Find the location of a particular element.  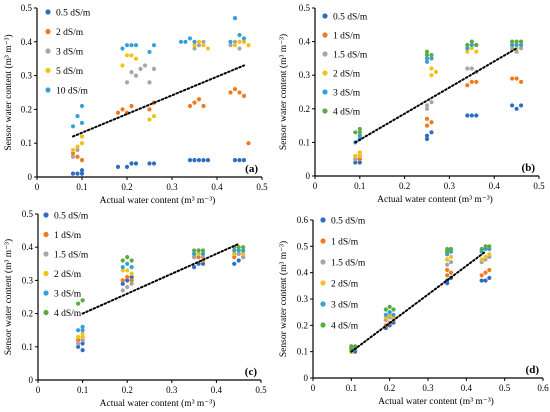

x-tick-label: 0.5 is located at coordinates (261, 390).